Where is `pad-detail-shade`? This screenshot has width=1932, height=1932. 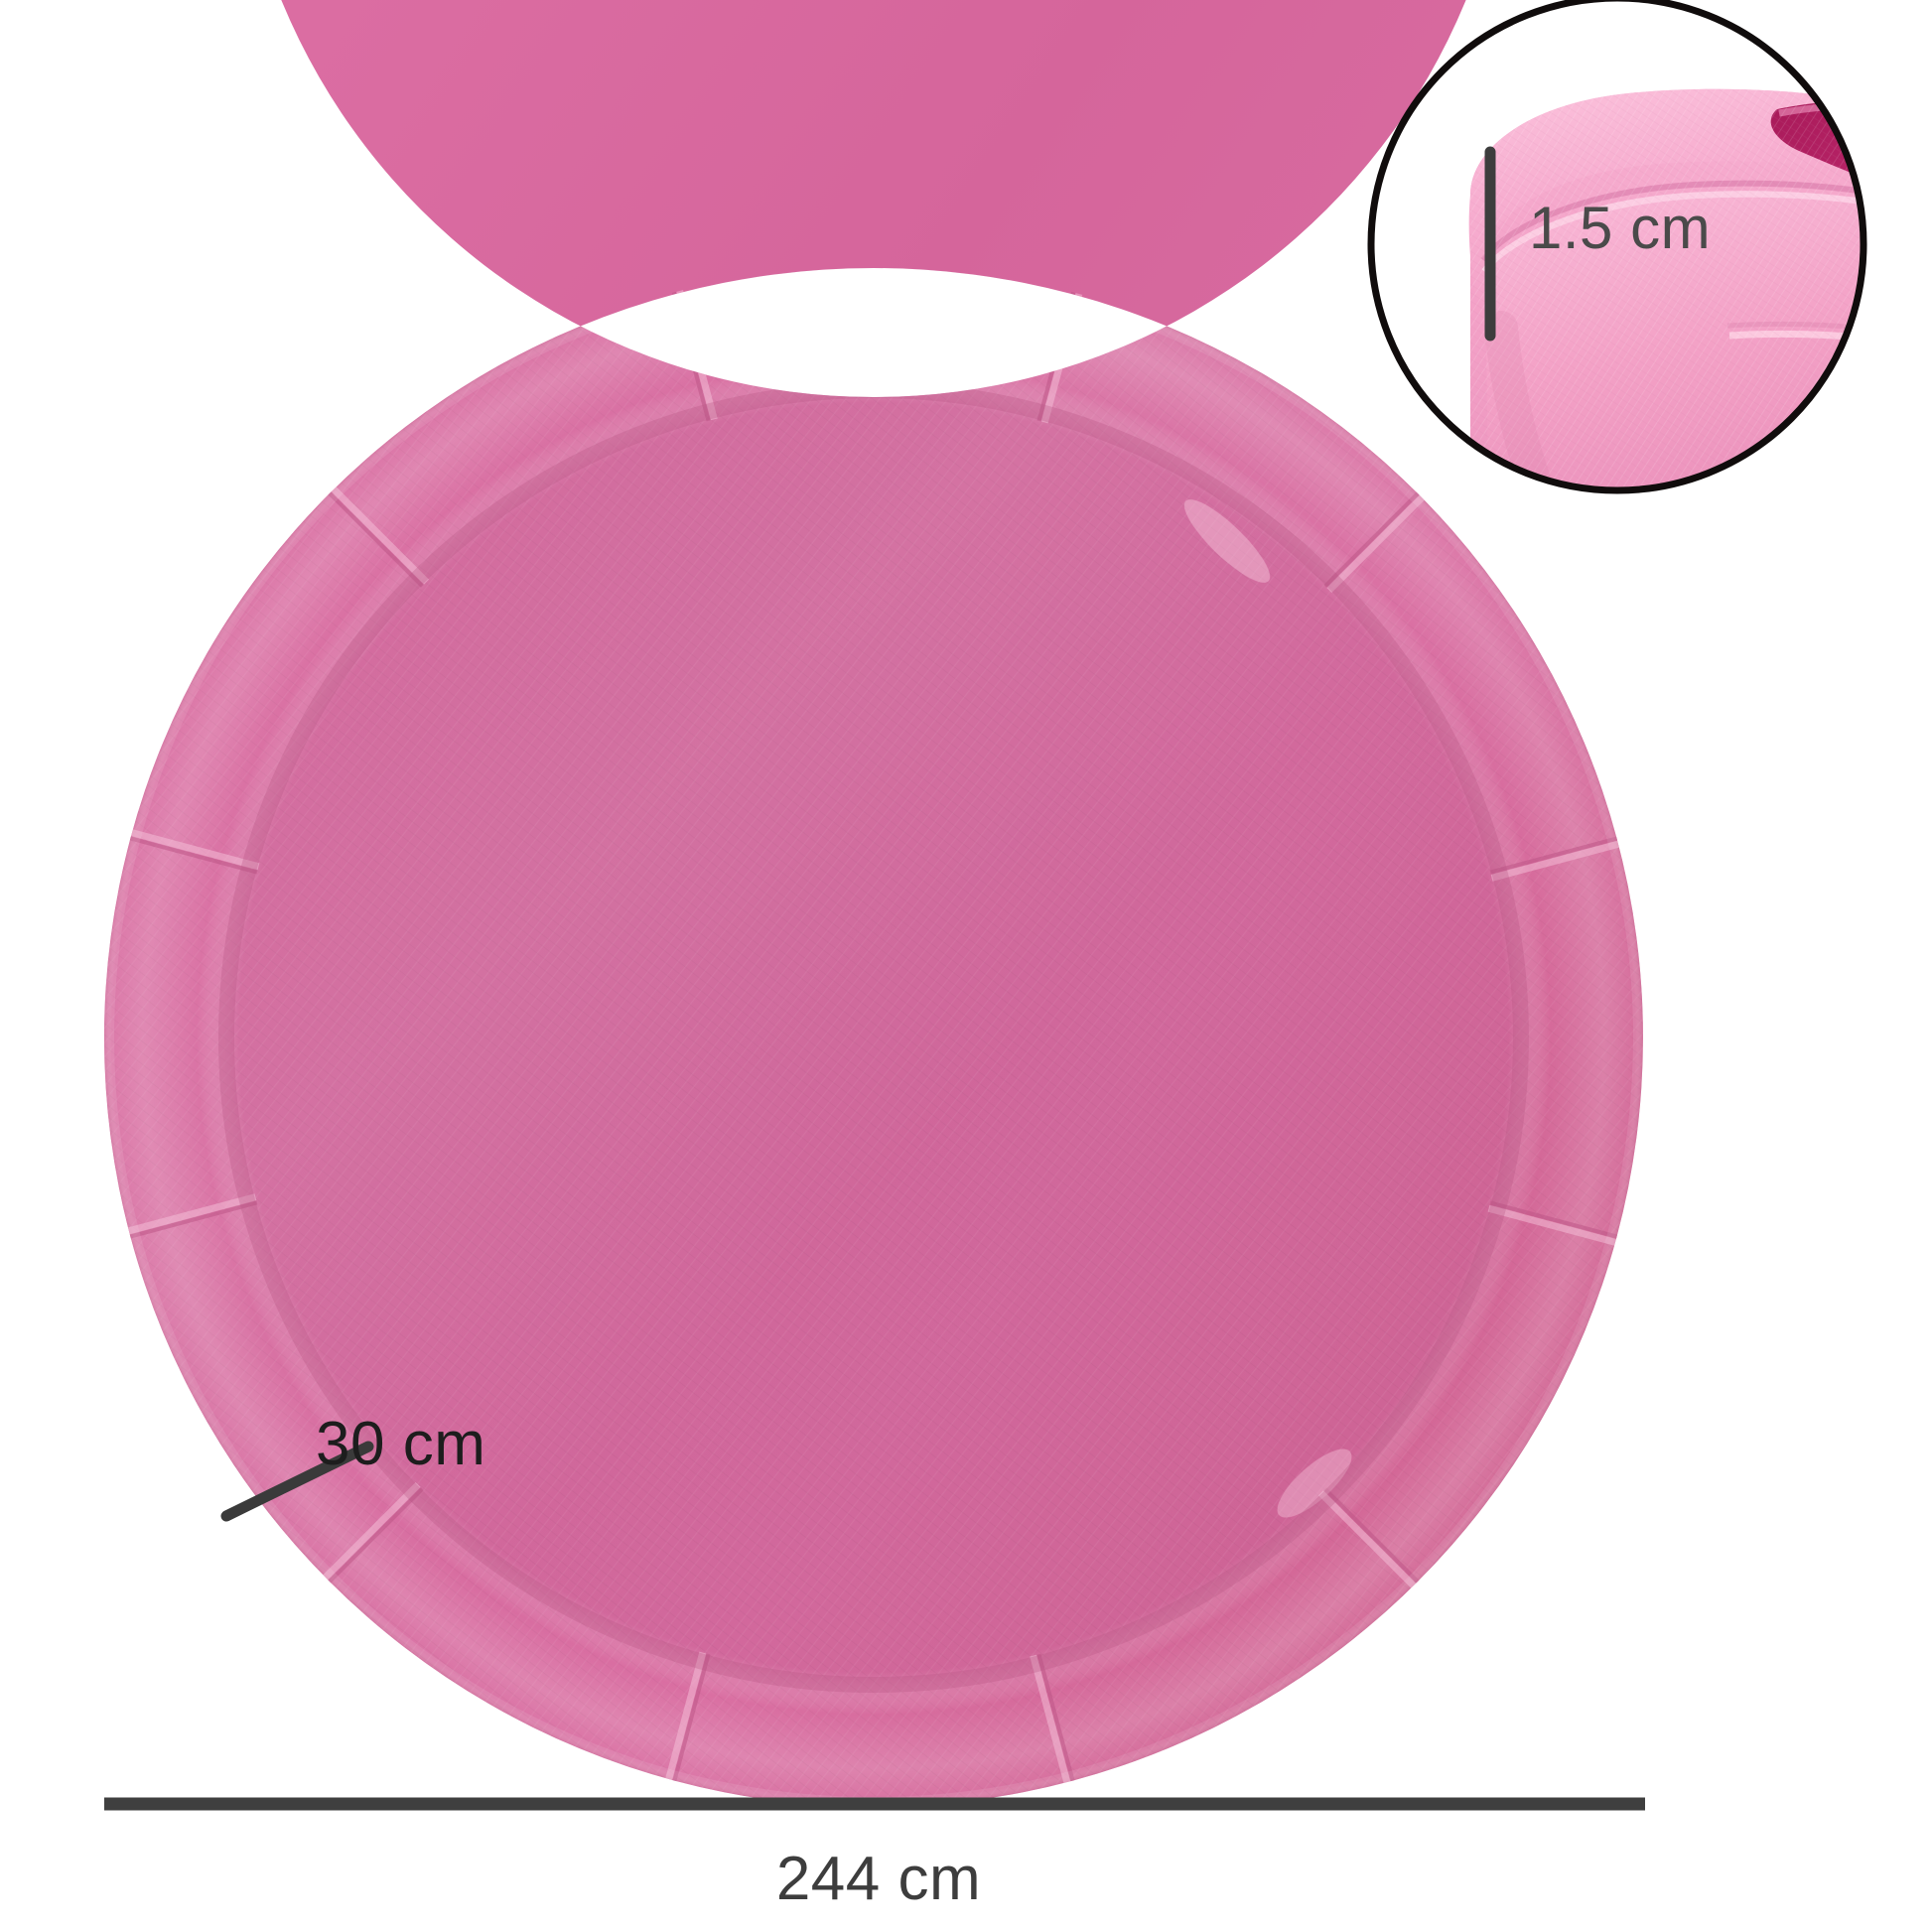 pad-detail-shade is located at coordinates (1529, 401).